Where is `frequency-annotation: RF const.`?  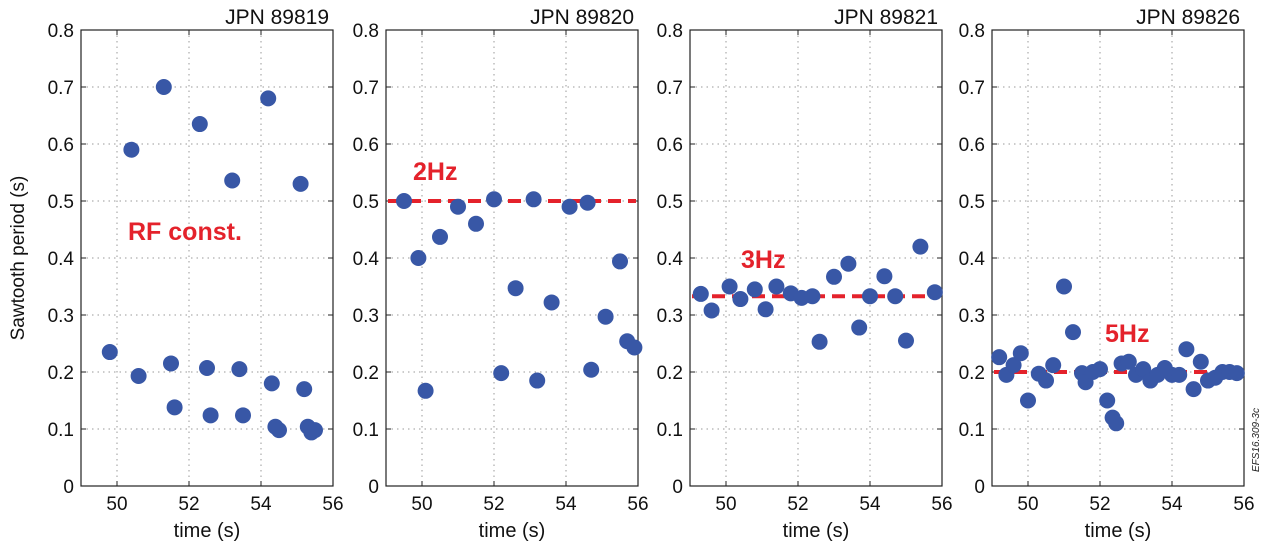
frequency-annotation: RF const. is located at coordinates (185, 232).